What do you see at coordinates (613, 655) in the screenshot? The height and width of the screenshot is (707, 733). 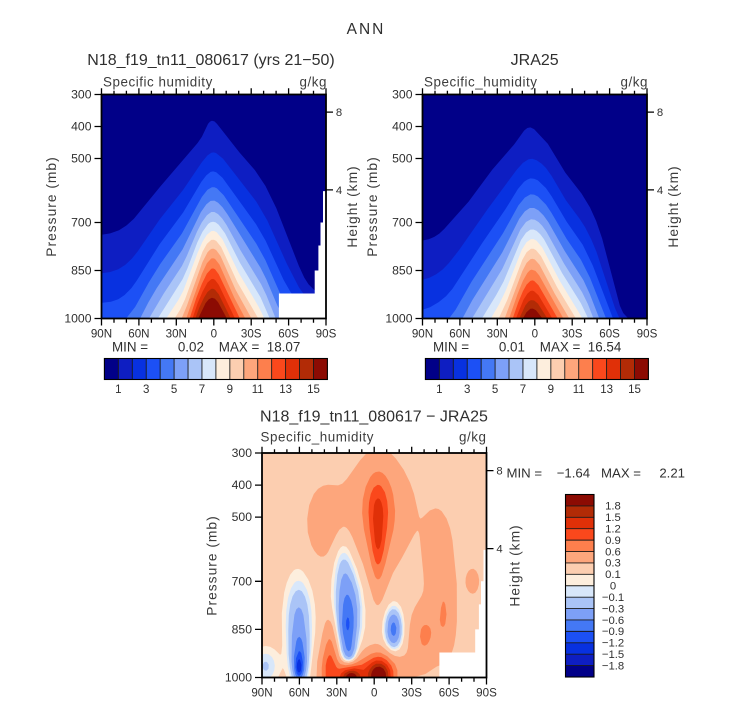 I see `svg-text: −1.5` at bounding box center [613, 655].